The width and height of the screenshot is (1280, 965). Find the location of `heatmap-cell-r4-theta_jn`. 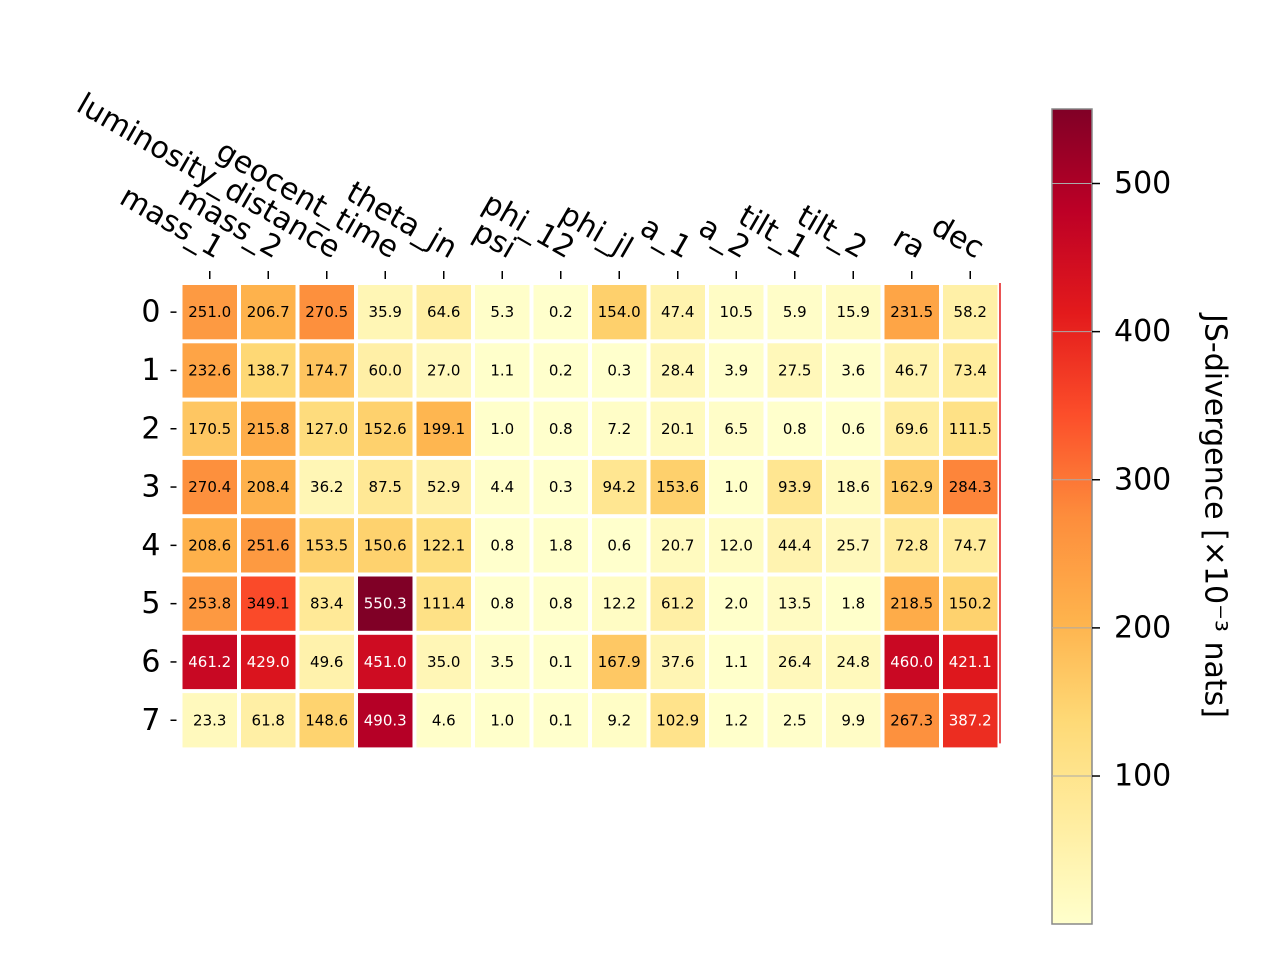

heatmap-cell-r4-theta_jn is located at coordinates (443, 545).